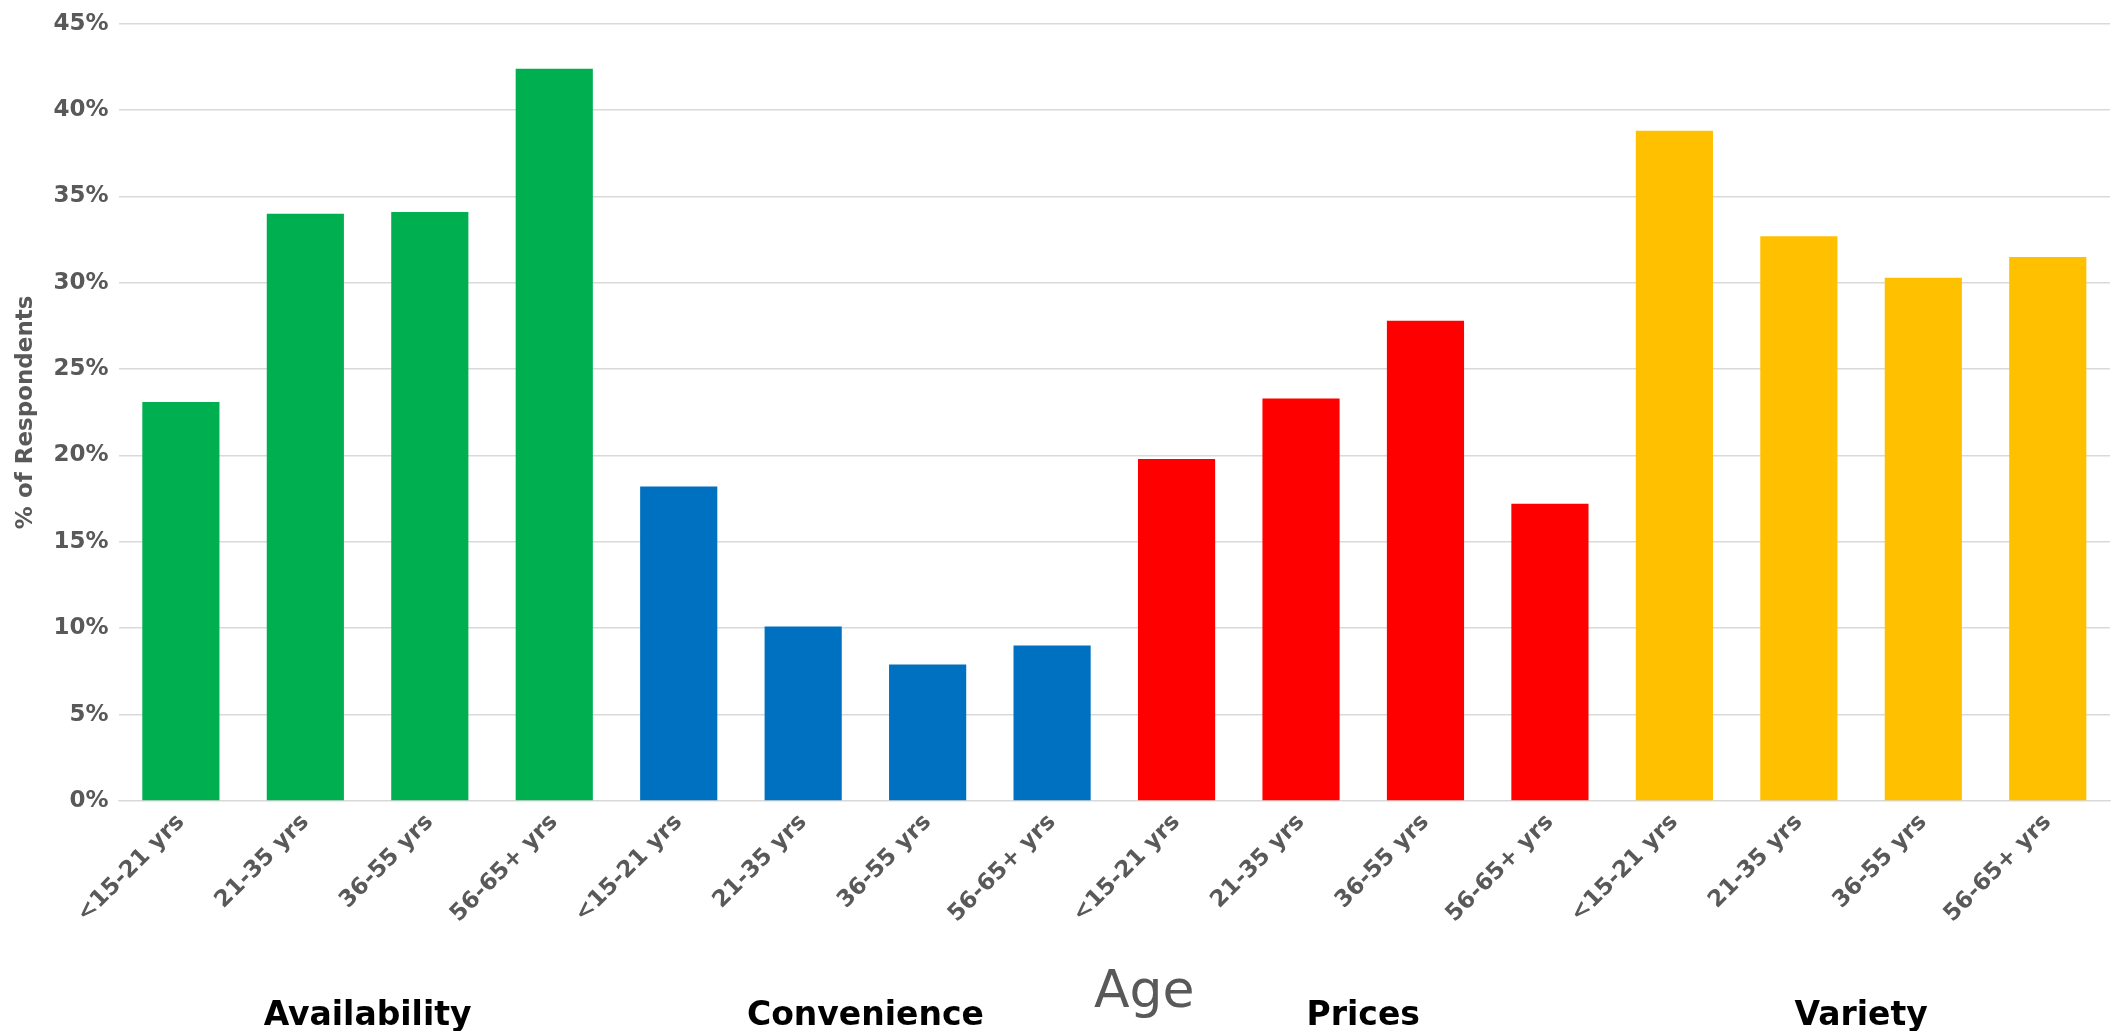  Describe the element at coordinates (1144, 989) in the screenshot. I see `x-axis-title: Age` at that location.